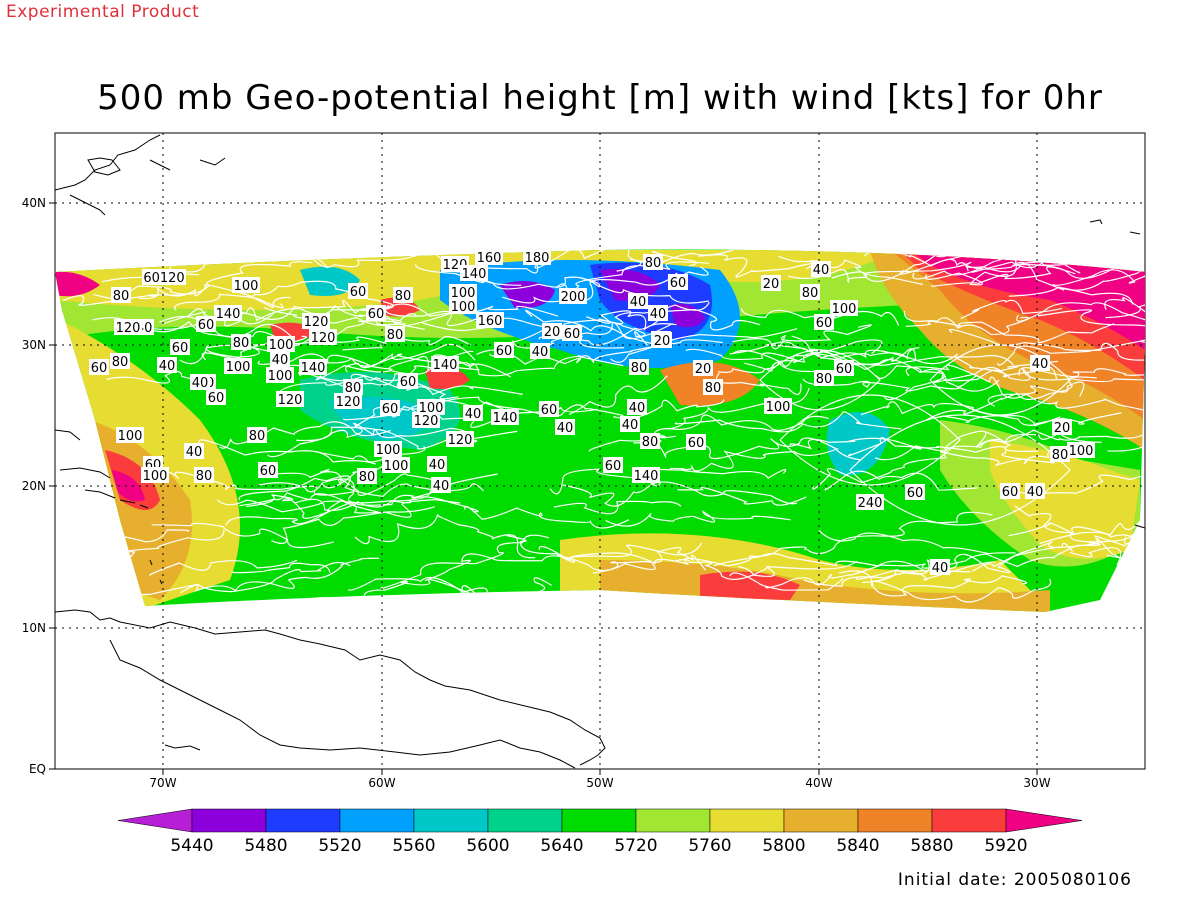 This screenshot has height=900, width=1200. Describe the element at coordinates (1005, 846) in the screenshot. I see `colorbar-label: 5920` at that location.